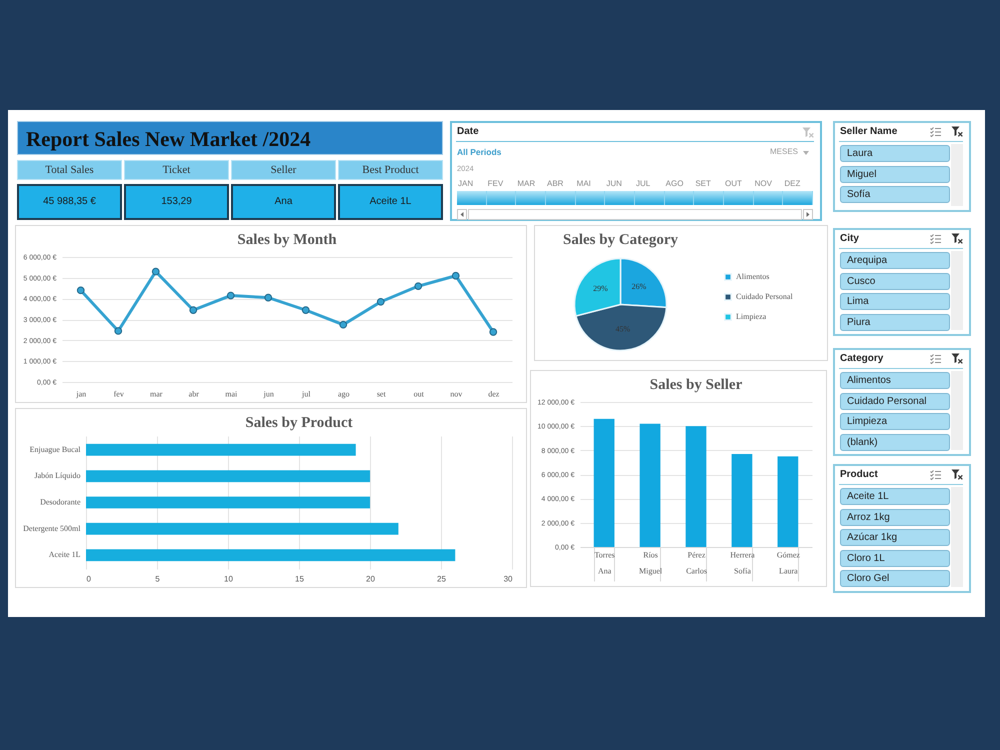 This screenshot has width=1000, height=750. Describe the element at coordinates (466, 183) in the screenshot. I see `category-label: JAN` at that location.